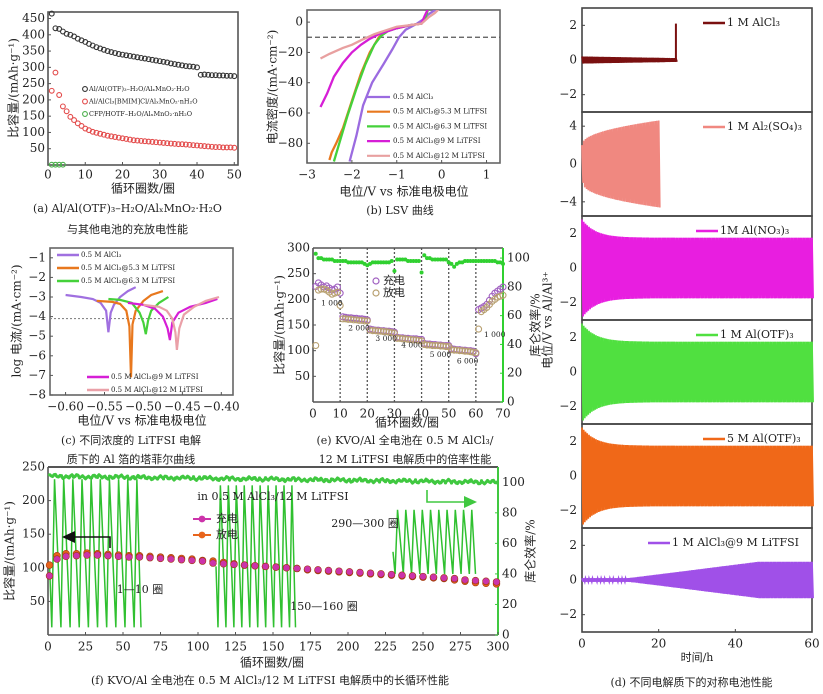 The image size is (823, 694). I want to click on caption-d: (d) 不同电解质下的对称电池性能, so click(691, 682).